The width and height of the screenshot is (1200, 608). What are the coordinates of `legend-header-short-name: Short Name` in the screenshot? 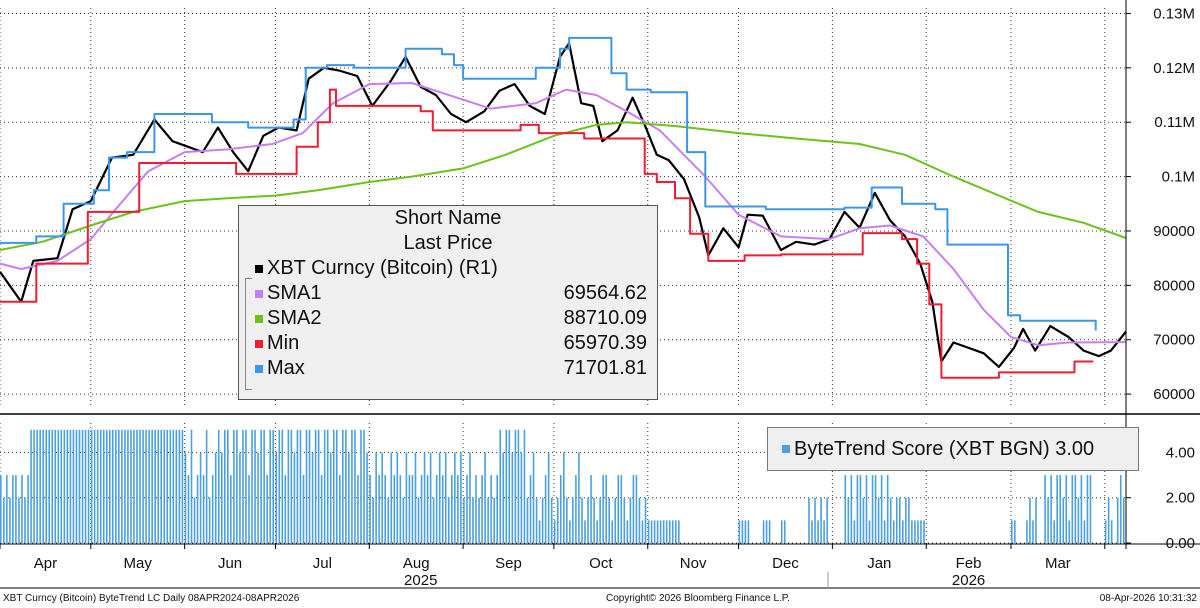 It's located at (448, 218).